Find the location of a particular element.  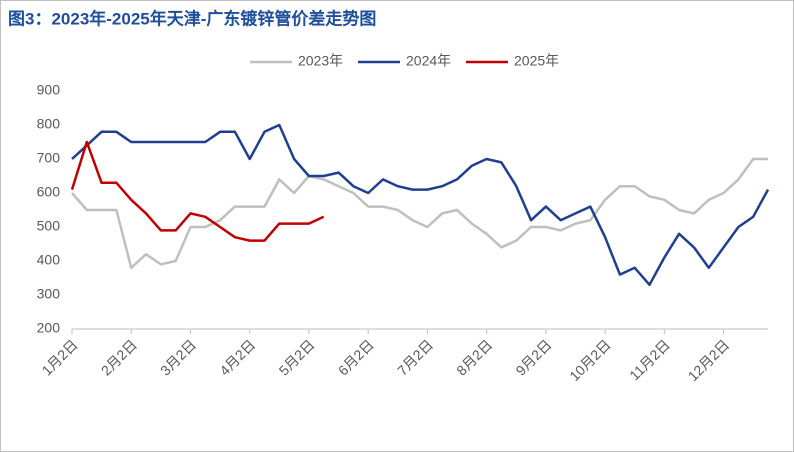

y-tick-label: 700 is located at coordinates (49, 158).